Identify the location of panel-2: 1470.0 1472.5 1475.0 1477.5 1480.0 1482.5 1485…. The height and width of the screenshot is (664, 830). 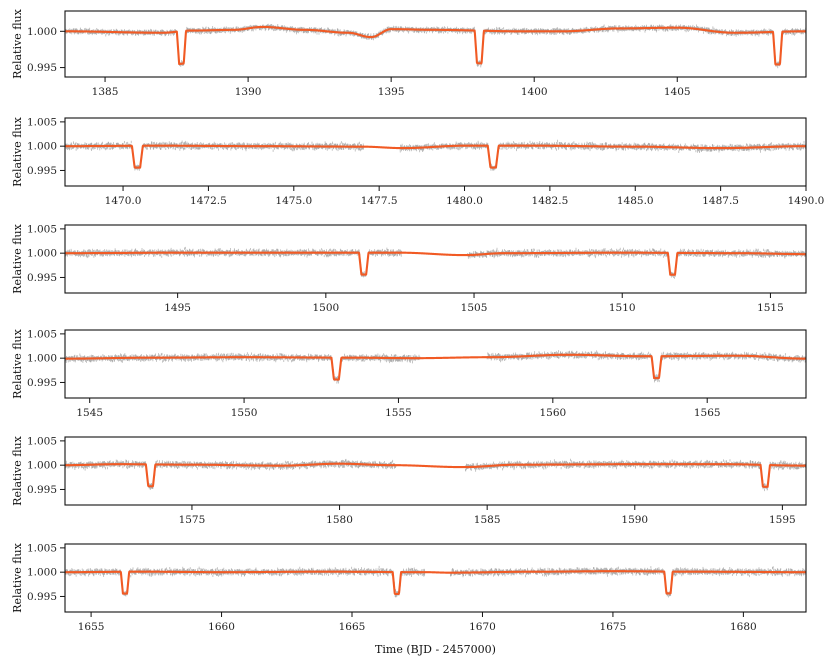
(417, 161).